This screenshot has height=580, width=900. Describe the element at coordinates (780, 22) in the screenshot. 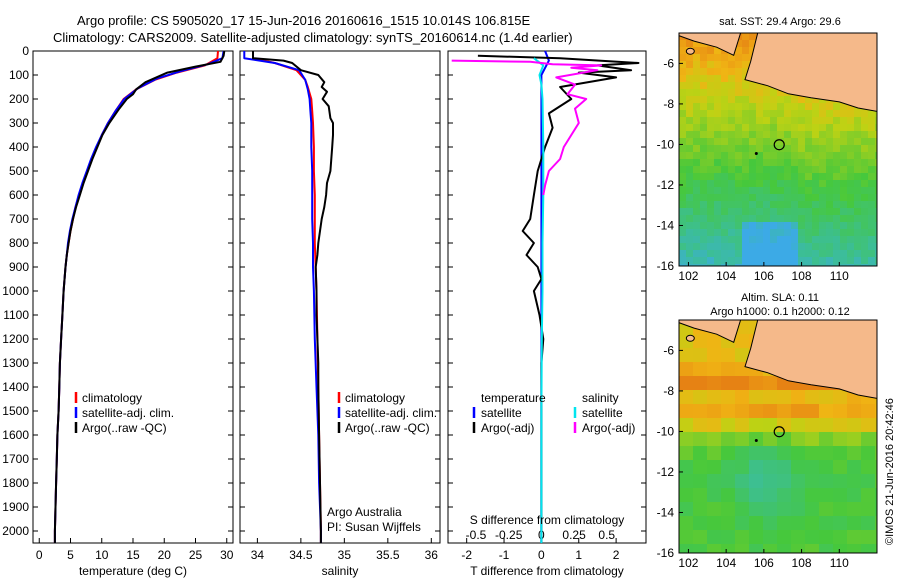

I see `sst-map-title: sat. SST: 29.4 Argo: 29.6` at that location.